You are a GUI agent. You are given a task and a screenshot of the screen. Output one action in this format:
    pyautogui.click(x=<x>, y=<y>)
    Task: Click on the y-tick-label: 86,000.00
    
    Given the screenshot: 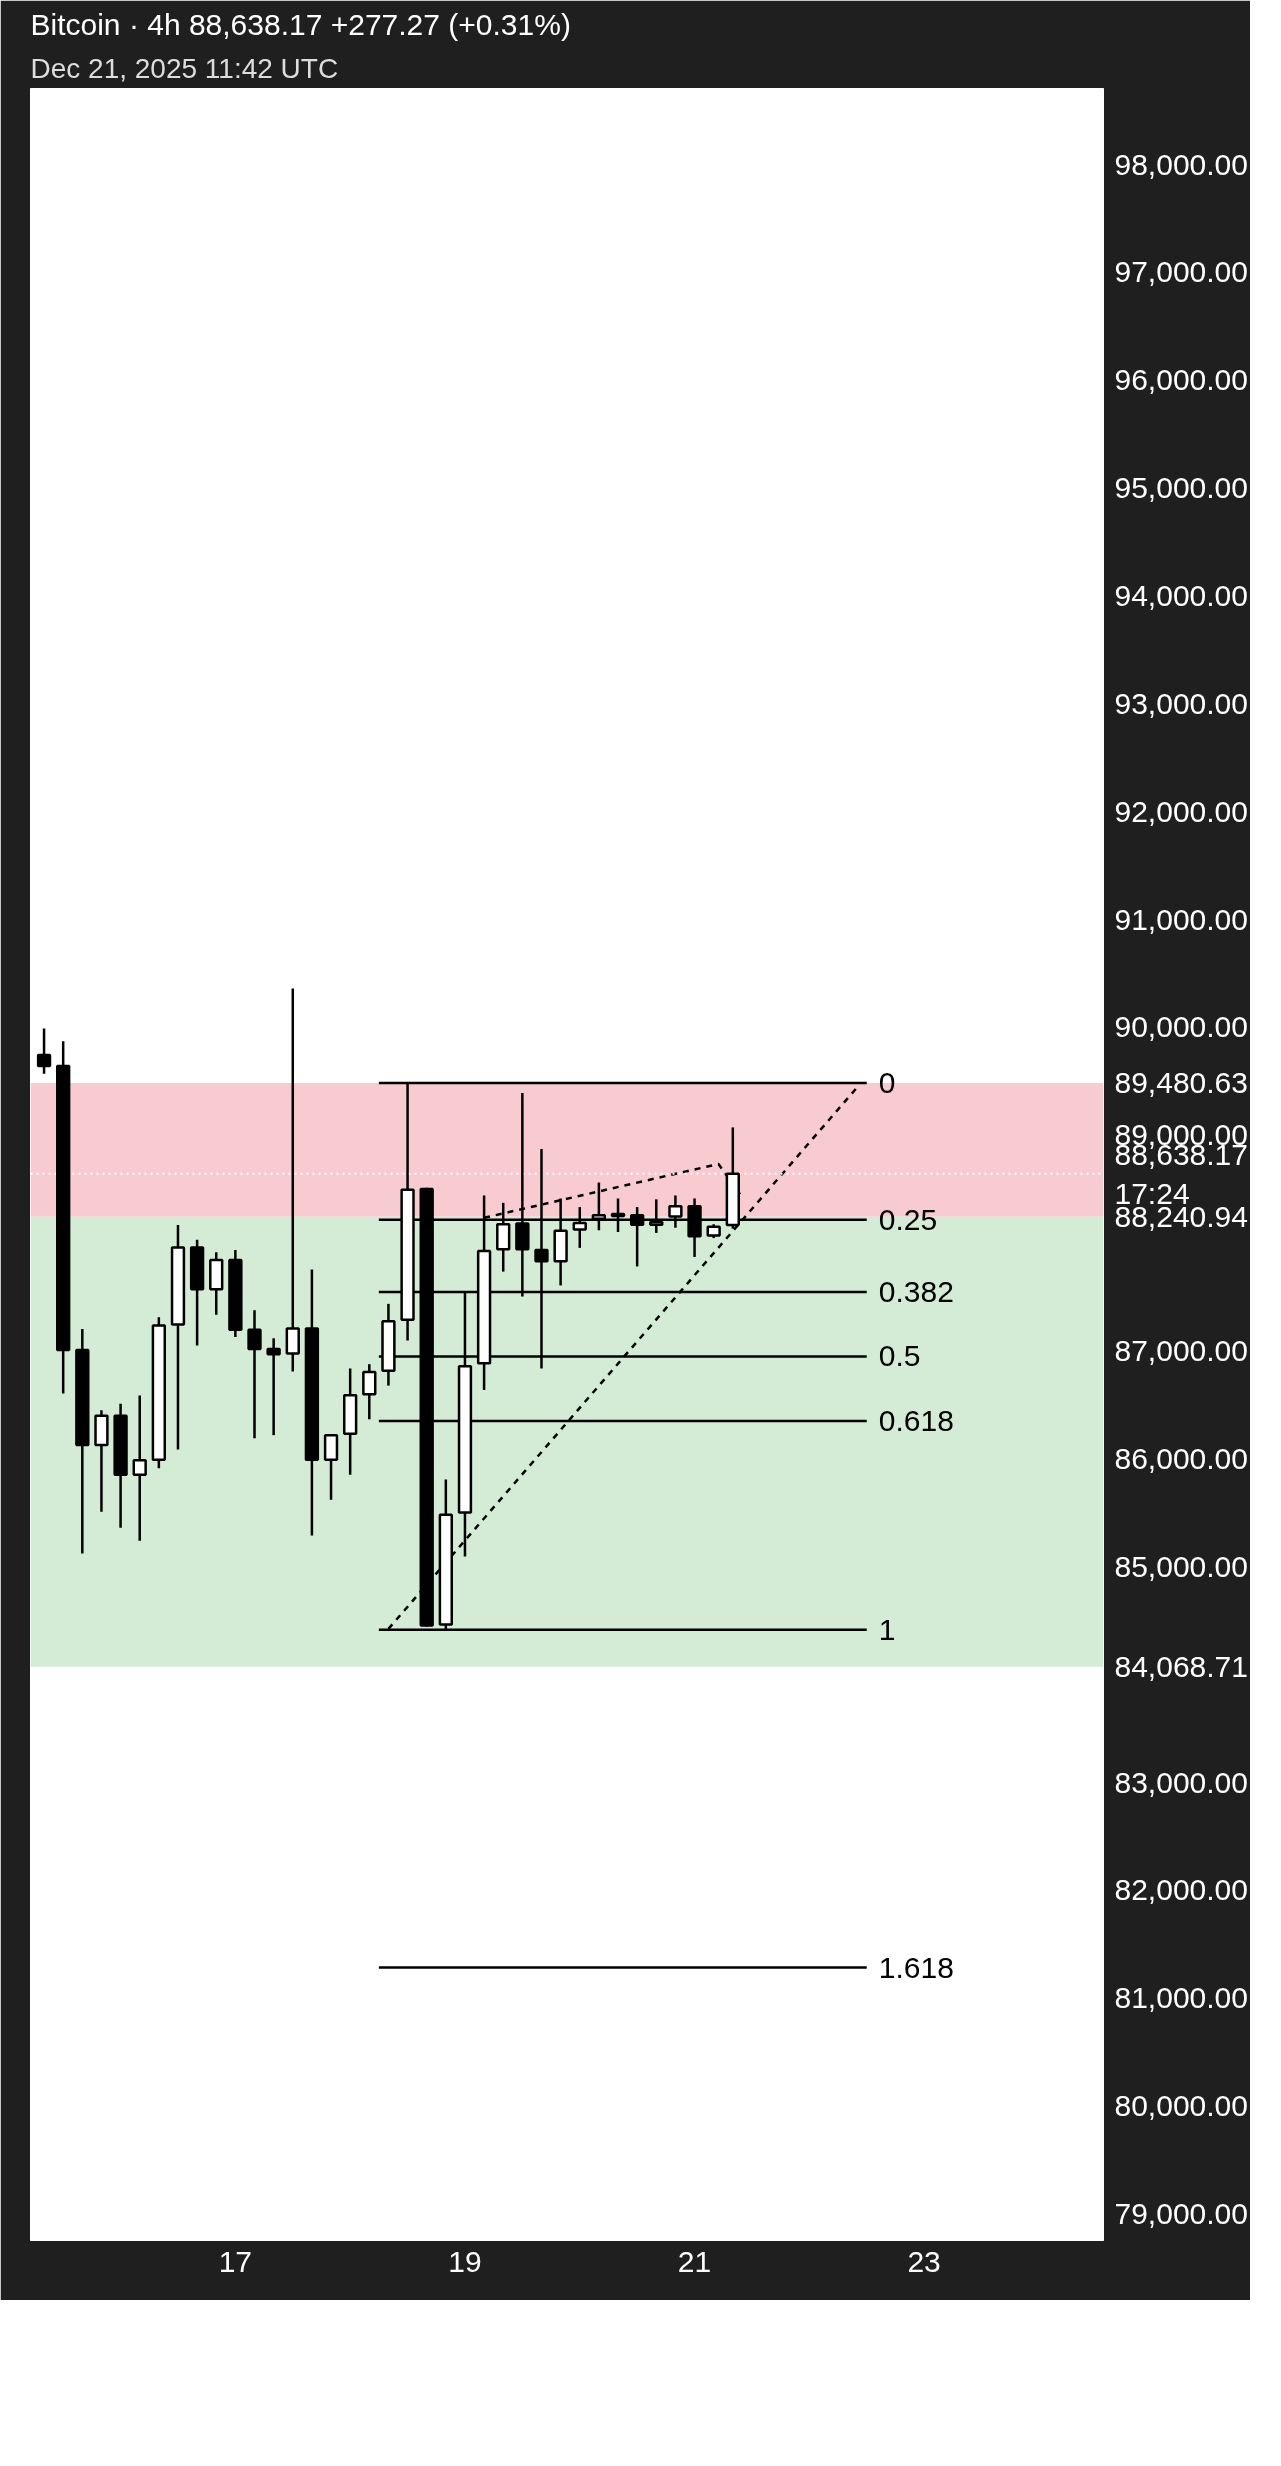 What is the action you would take?
    pyautogui.click(x=1181, y=1458)
    